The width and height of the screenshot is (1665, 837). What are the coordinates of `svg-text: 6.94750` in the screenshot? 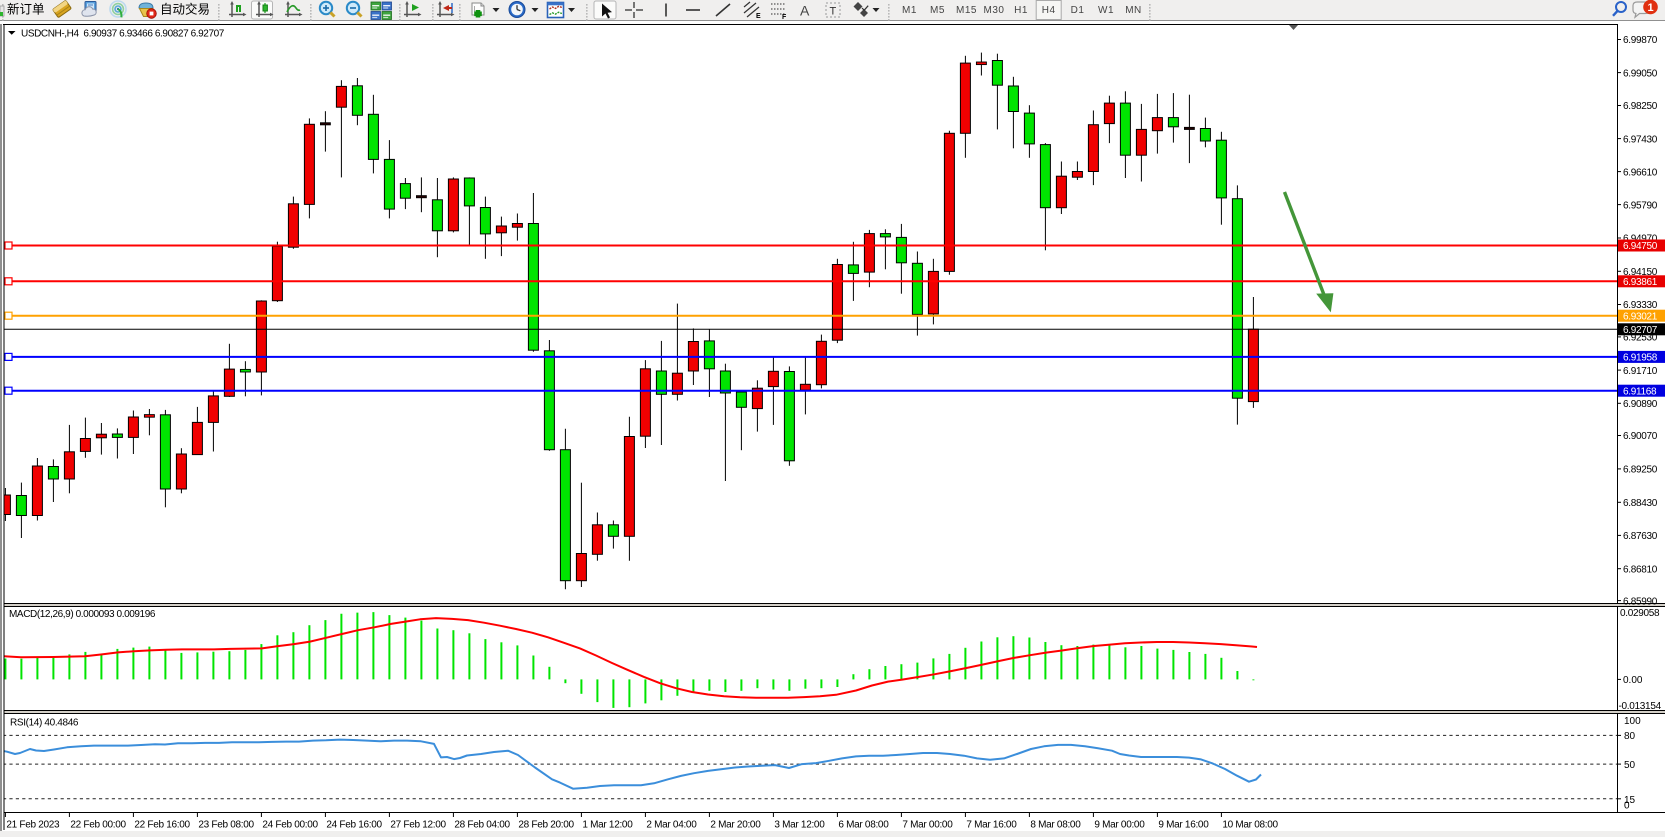 It's located at (1640, 246).